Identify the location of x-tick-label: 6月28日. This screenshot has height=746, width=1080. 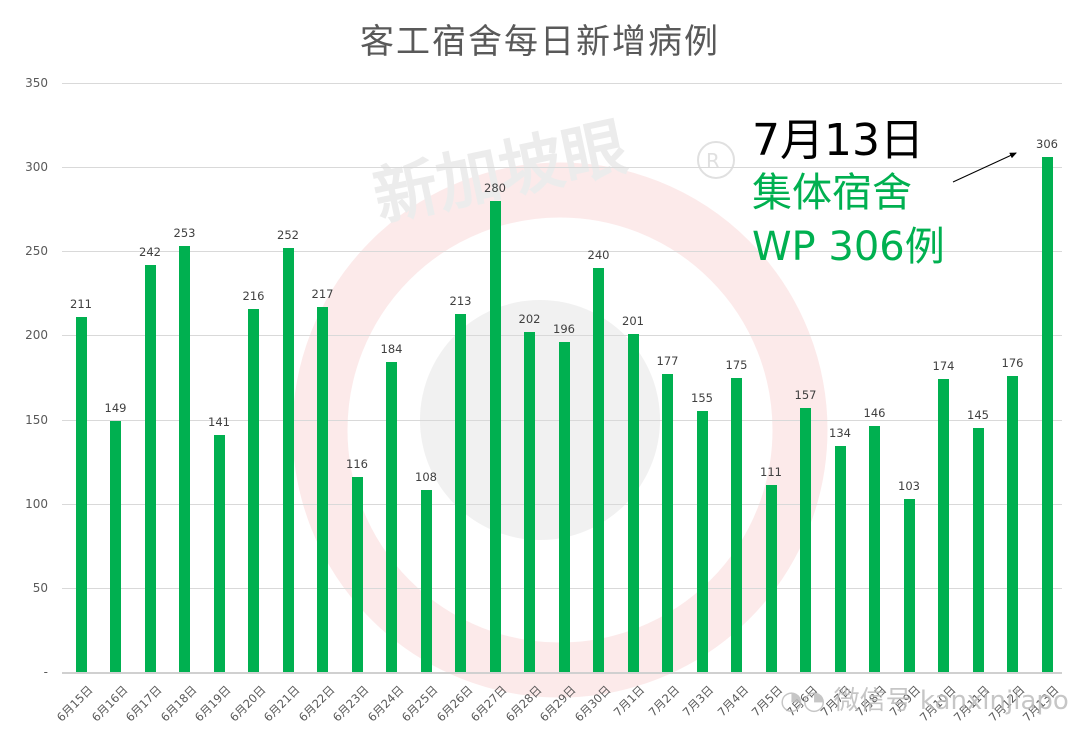
(523, 703).